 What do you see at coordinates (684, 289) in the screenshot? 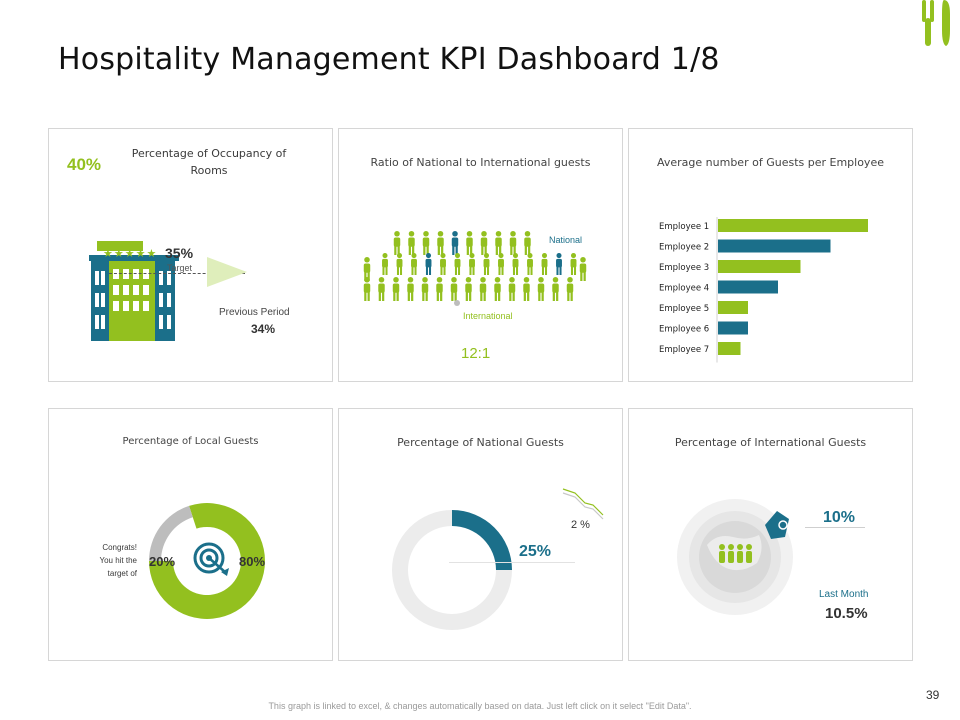
I see `bar-label: Employee 4` at bounding box center [684, 289].